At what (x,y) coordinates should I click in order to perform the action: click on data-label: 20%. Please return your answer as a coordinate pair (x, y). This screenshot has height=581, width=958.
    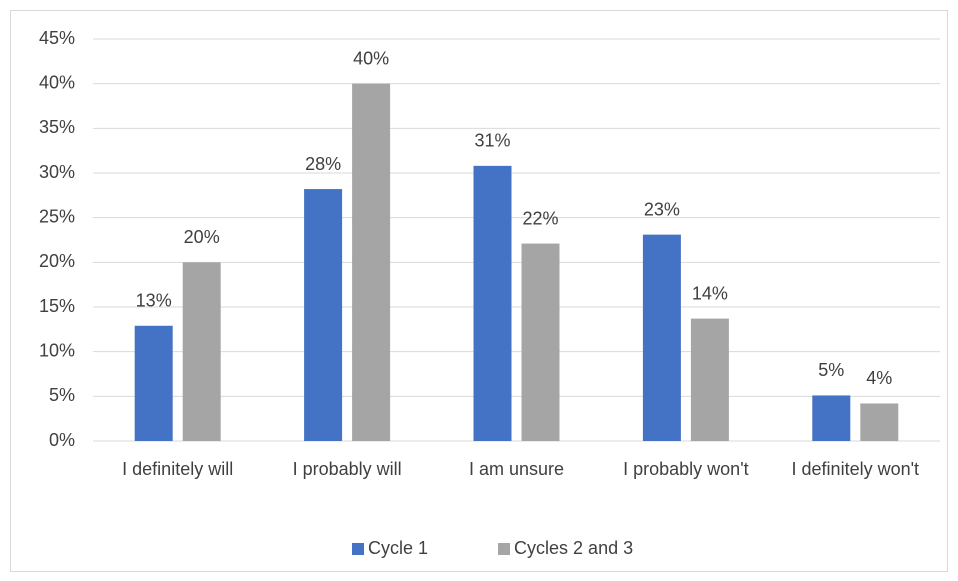
    Looking at the image, I should click on (202, 237).